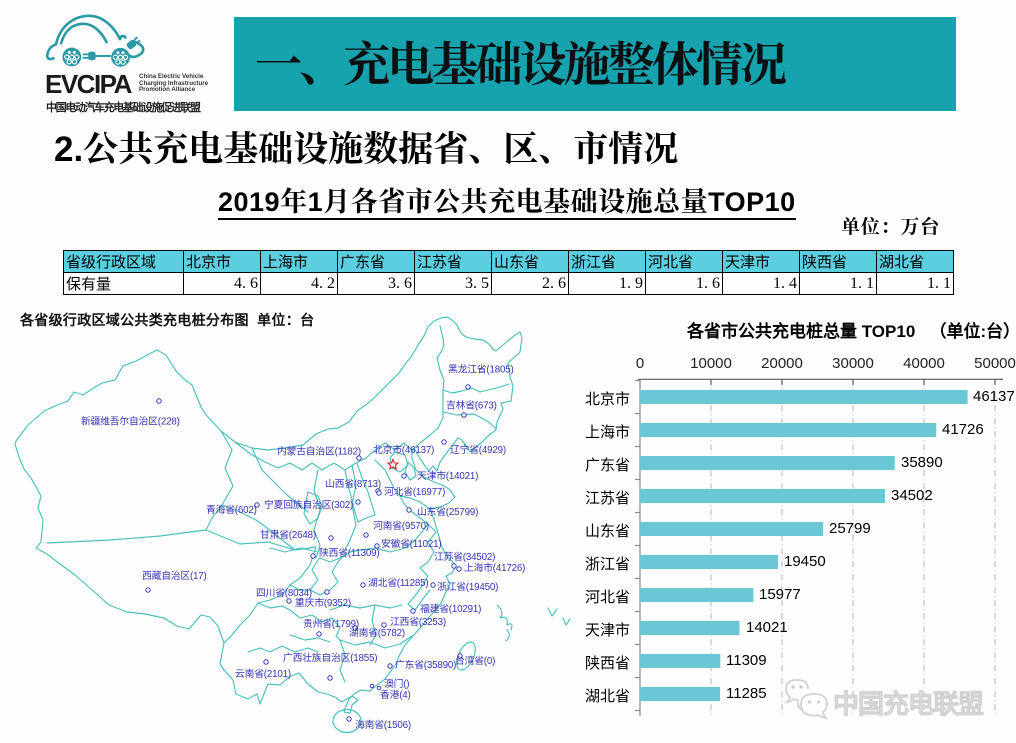 This screenshot has width=1016, height=743. What do you see at coordinates (319, 451) in the screenshot?
I see `svg-text: 内蒙古自治区(1182)` at bounding box center [319, 451].